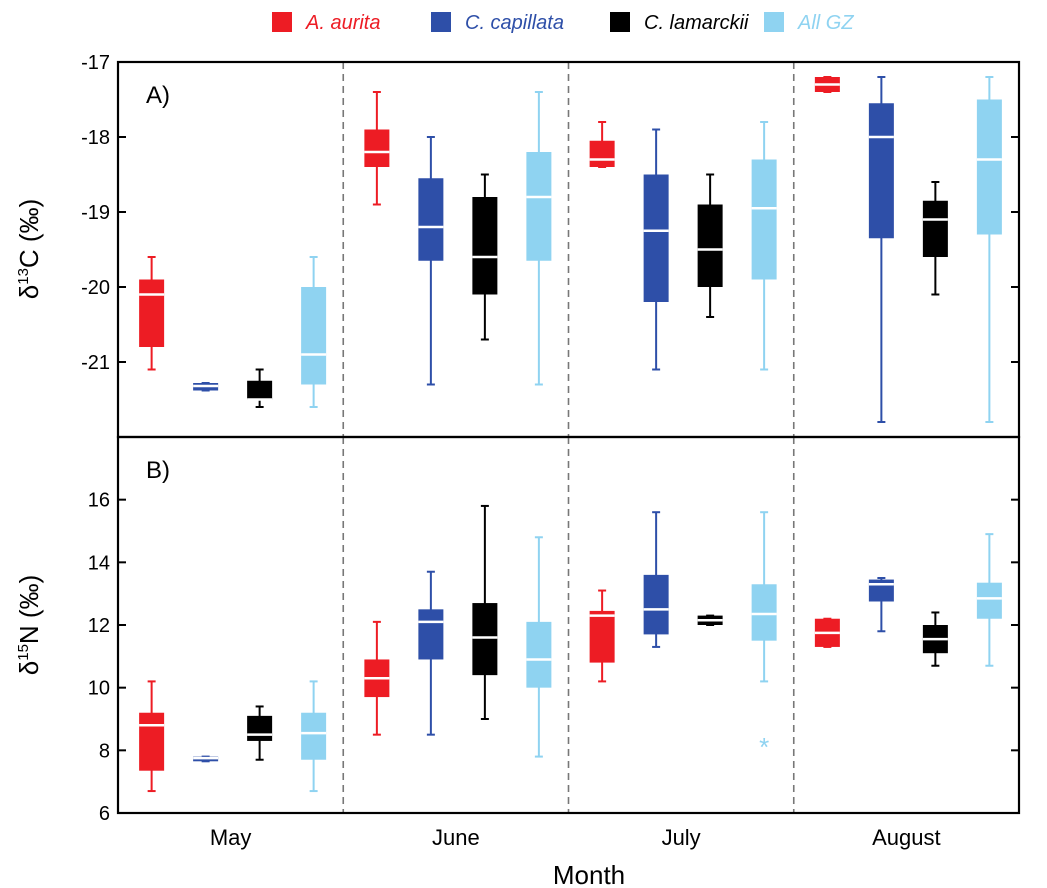 Image resolution: width=1047 pixels, height=888 pixels. I want to click on y-axis-title-sup: 13, so click(23, 276).